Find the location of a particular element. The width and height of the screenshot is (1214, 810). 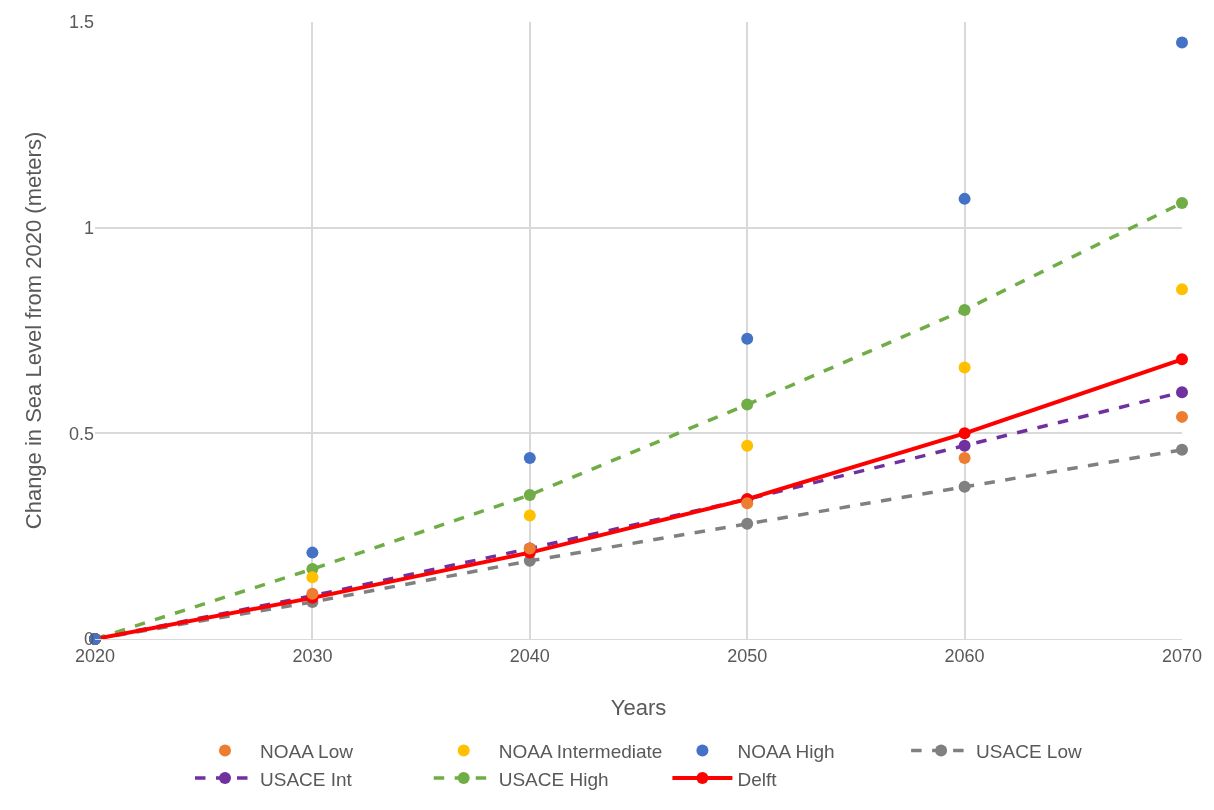

legend-label: USACE High is located at coordinates (553, 779).